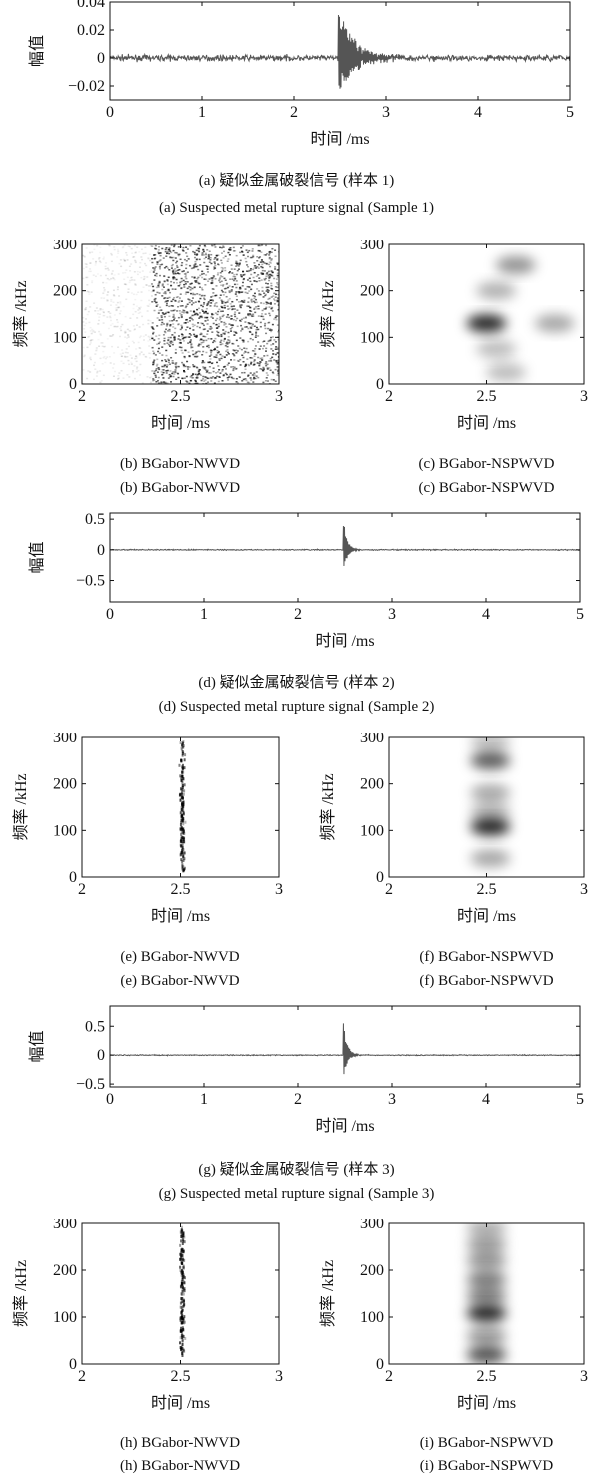 The height and width of the screenshot is (1481, 593). Describe the element at coordinates (345, 1049) in the screenshot. I see `signal-trace` at that location.